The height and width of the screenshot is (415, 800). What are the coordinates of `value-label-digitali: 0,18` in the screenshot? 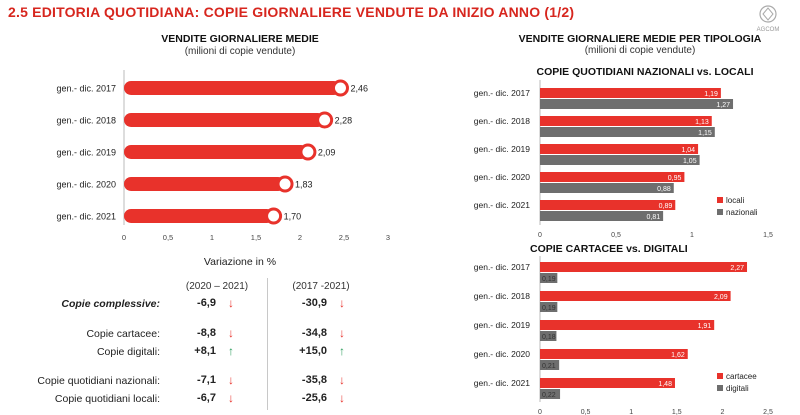 It's located at (549, 337).